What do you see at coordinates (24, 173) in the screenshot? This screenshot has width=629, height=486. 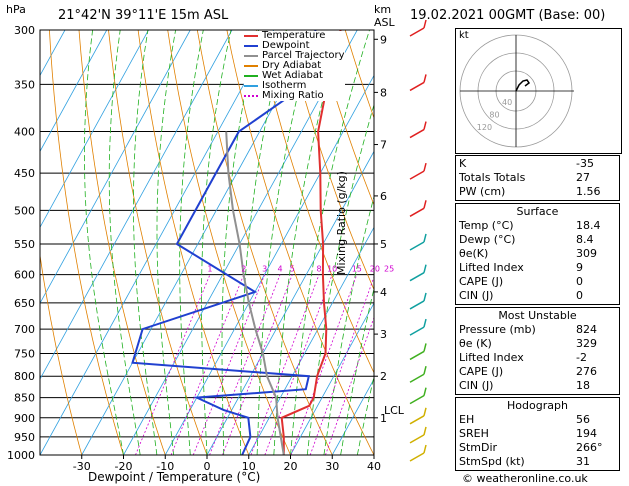 I see `pressure-tick-label: 450` at bounding box center [24, 173].